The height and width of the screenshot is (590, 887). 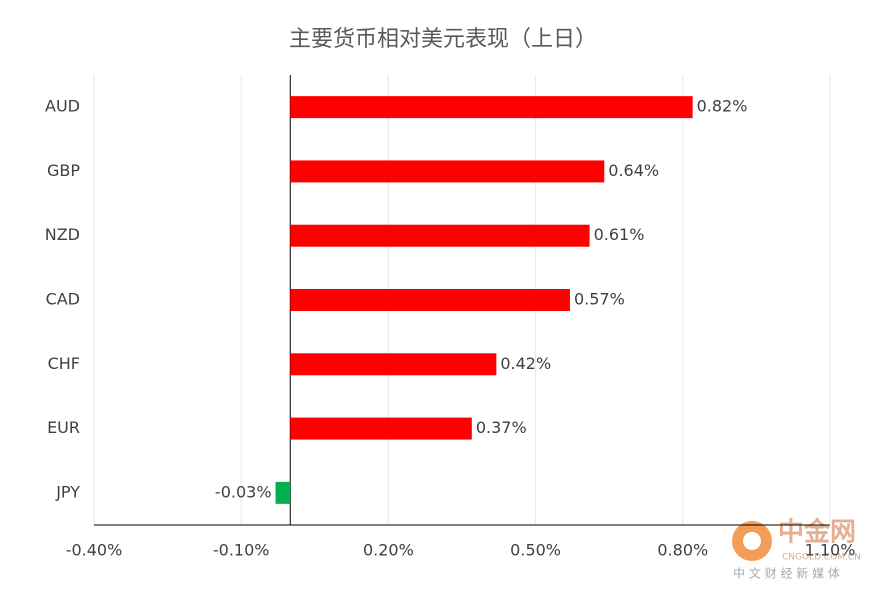 I want to click on watermark-logo-inner, so click(x=752, y=541).